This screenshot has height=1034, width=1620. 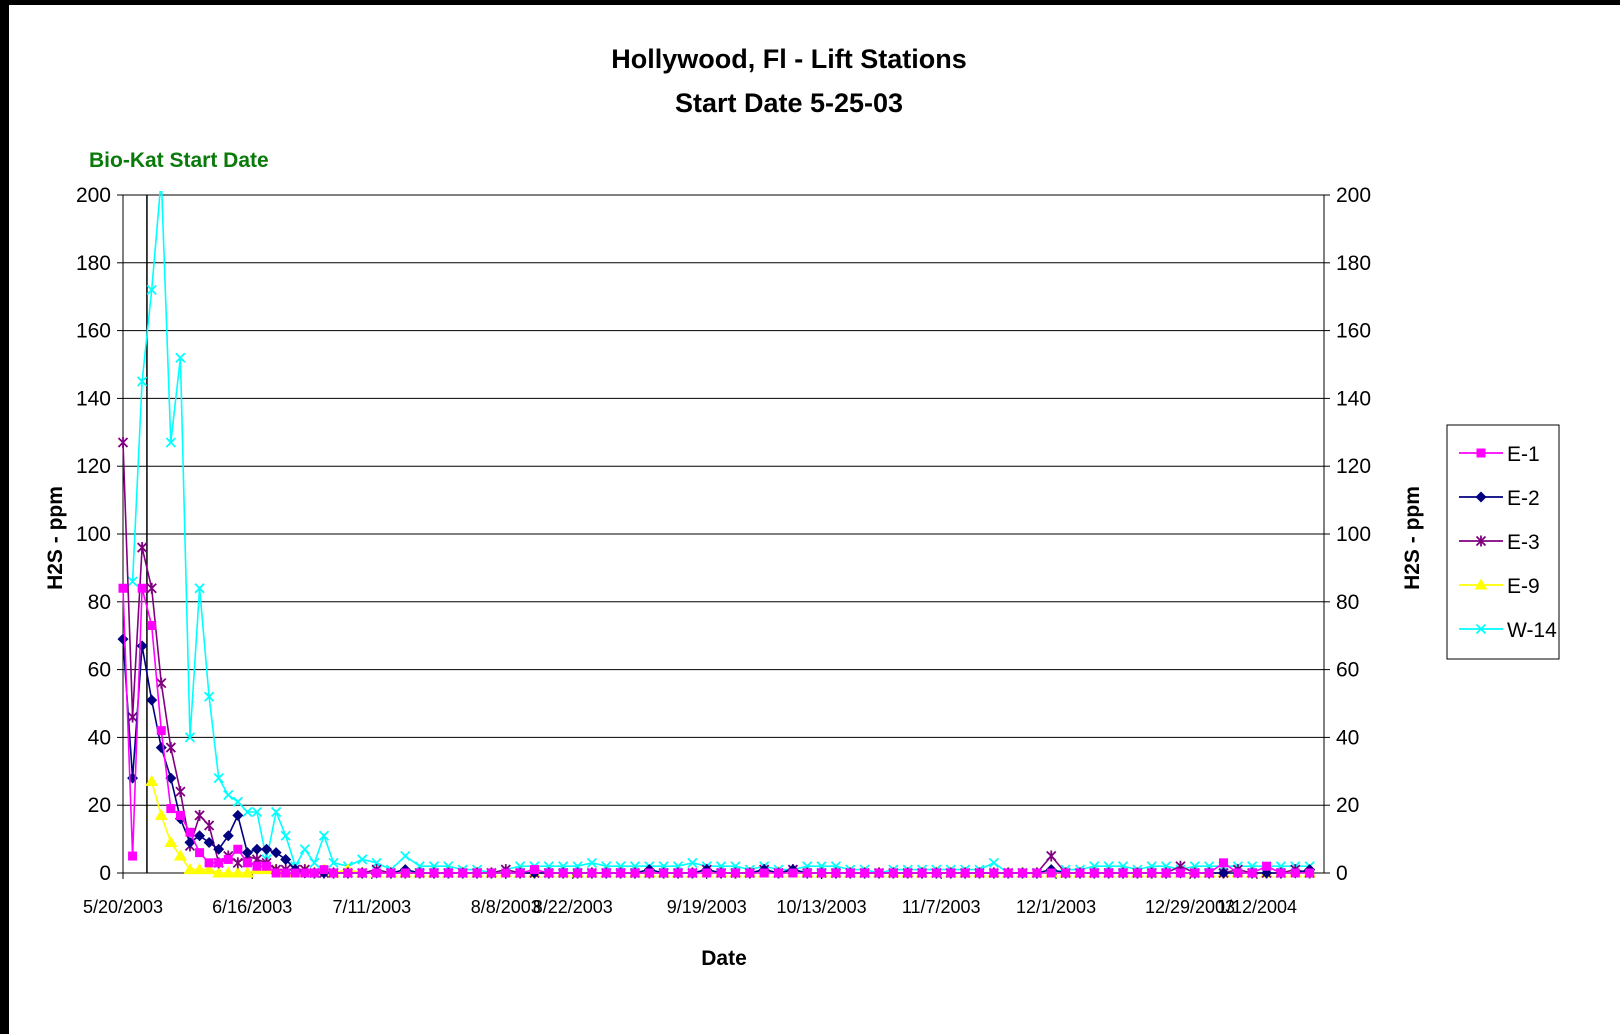 What do you see at coordinates (1347, 670) in the screenshot?
I see `y-tick-label-right: 60` at bounding box center [1347, 670].